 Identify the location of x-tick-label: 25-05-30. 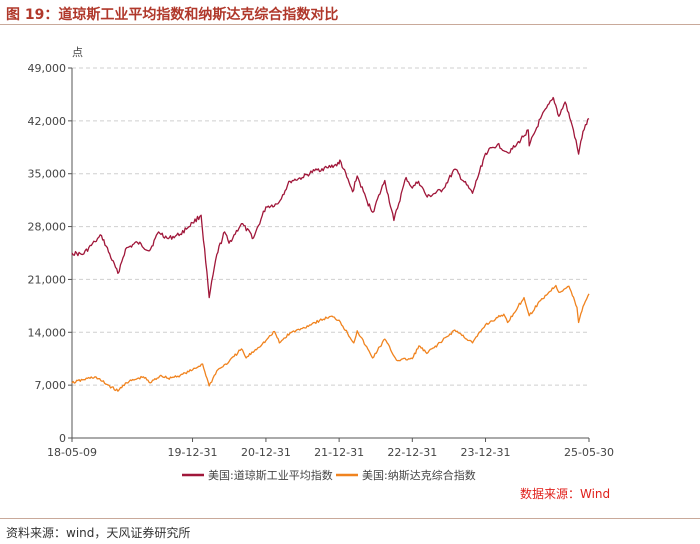
(589, 452).